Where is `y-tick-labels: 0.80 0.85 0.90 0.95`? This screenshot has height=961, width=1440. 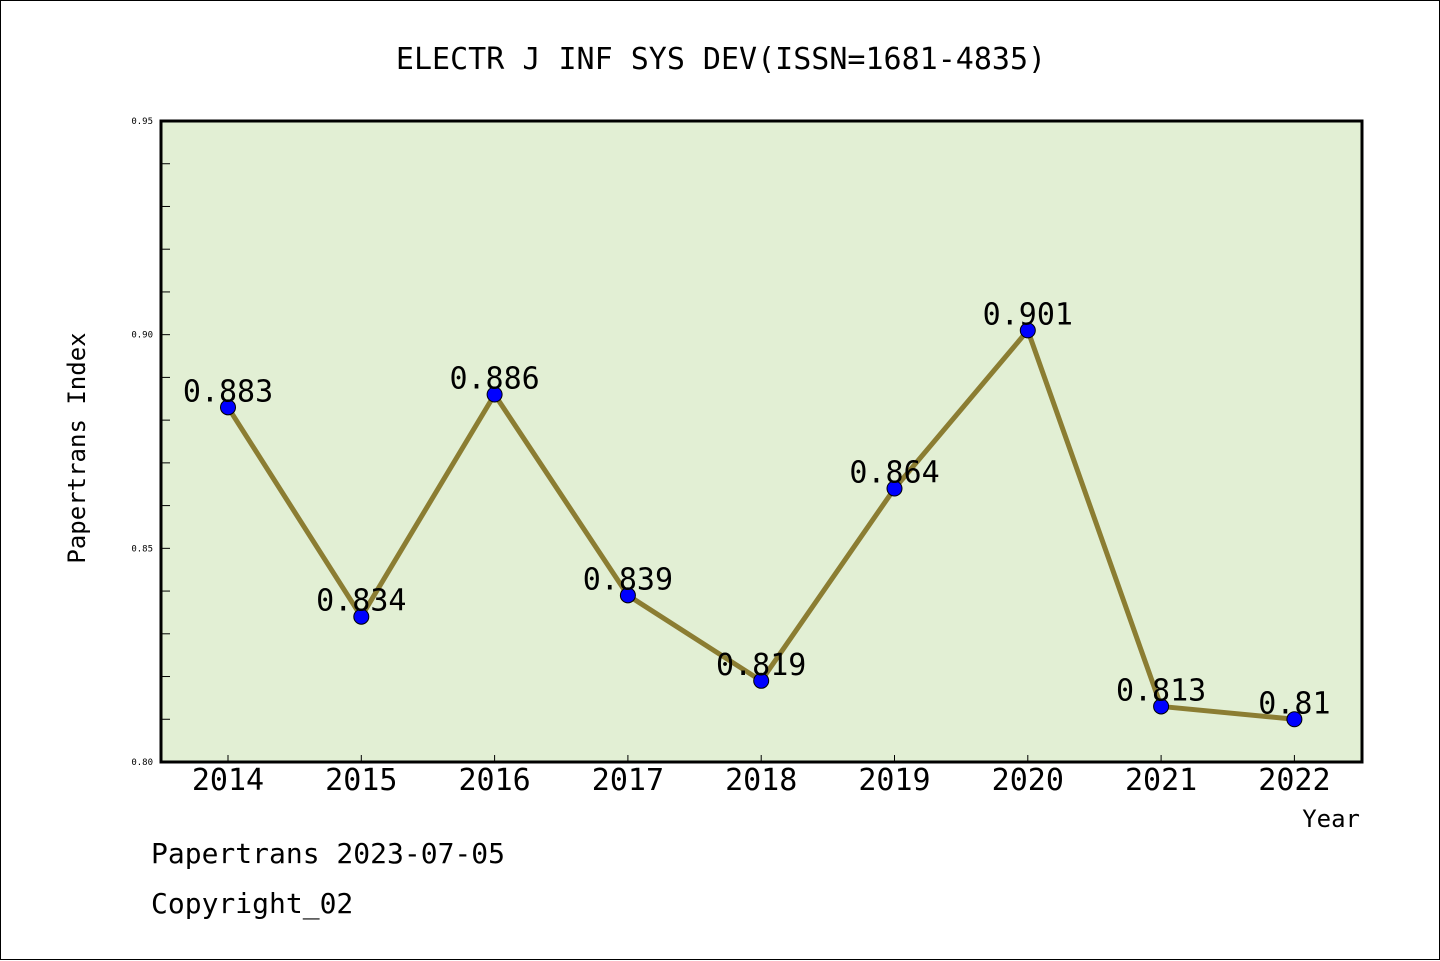 y-tick-labels: 0.80 0.85 0.90 0.95 is located at coordinates (142, 442).